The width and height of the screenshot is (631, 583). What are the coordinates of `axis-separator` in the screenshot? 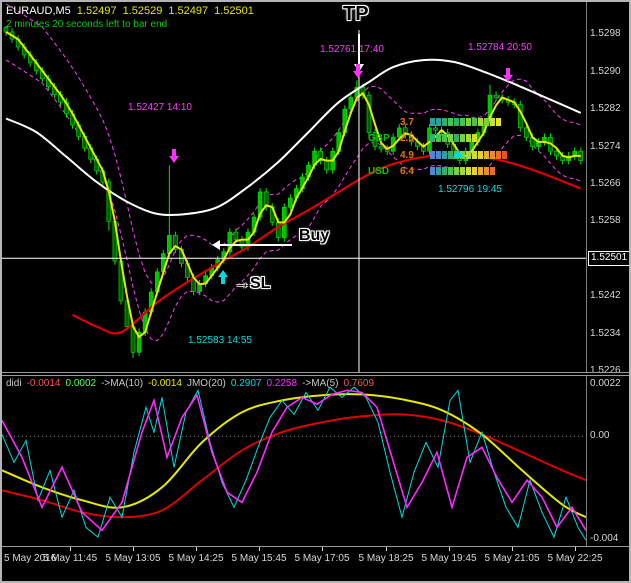 It's located at (315, 546).